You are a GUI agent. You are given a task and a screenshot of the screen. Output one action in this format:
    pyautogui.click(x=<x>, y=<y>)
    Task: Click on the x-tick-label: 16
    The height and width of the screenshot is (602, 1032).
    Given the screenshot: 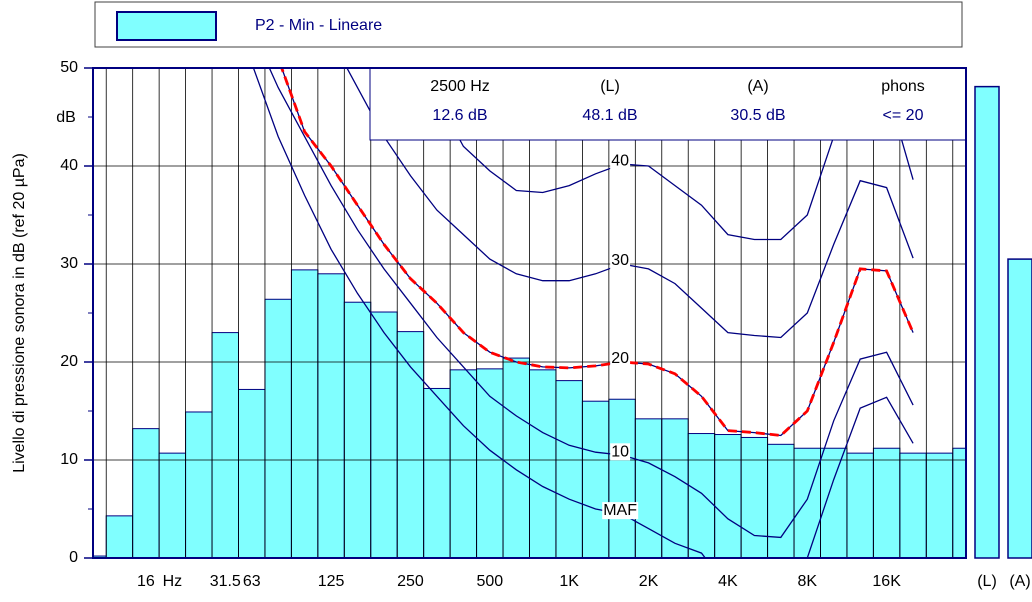 What is the action you would take?
    pyautogui.click(x=146, y=581)
    